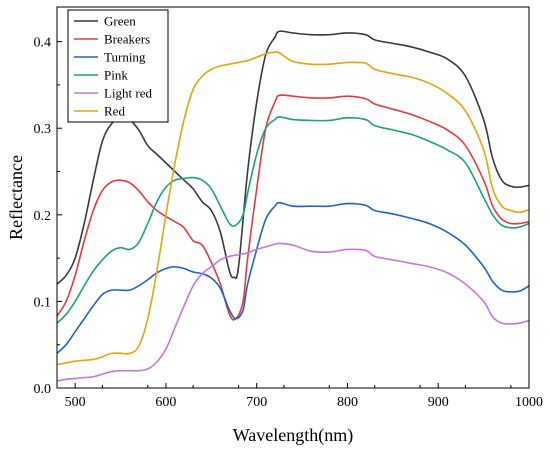 The height and width of the screenshot is (450, 550). I want to click on y-tick-label: 0.0, so click(43, 389).